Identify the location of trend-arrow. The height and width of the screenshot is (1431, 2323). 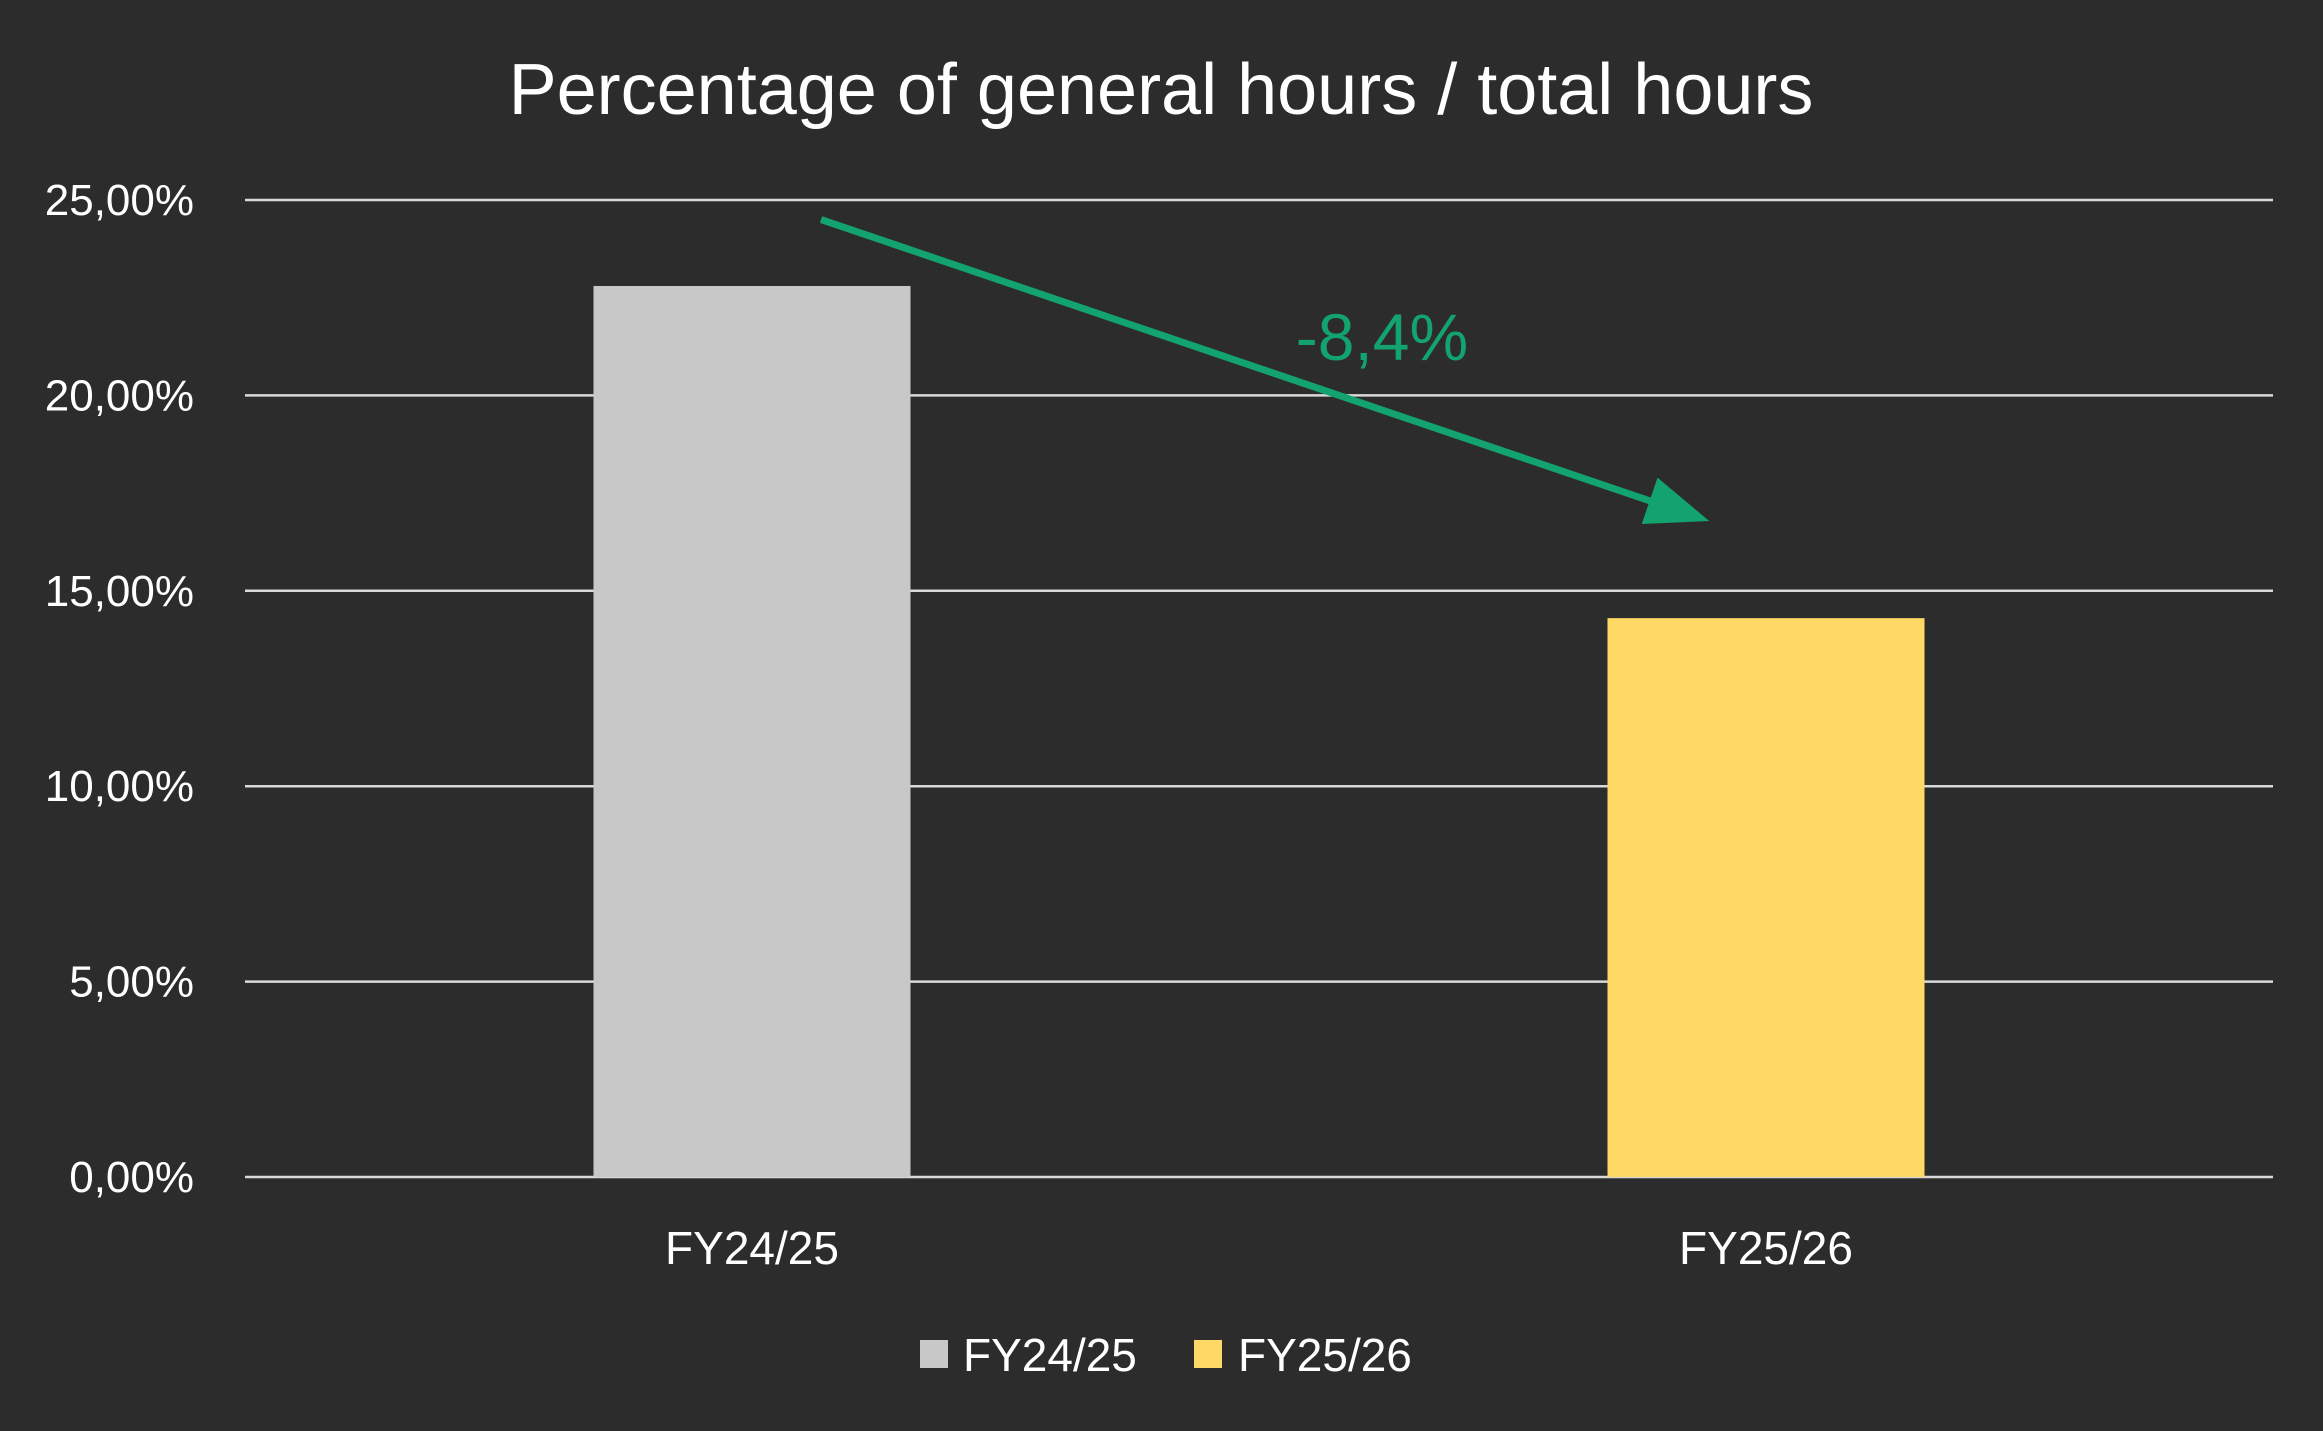
(1264, 370).